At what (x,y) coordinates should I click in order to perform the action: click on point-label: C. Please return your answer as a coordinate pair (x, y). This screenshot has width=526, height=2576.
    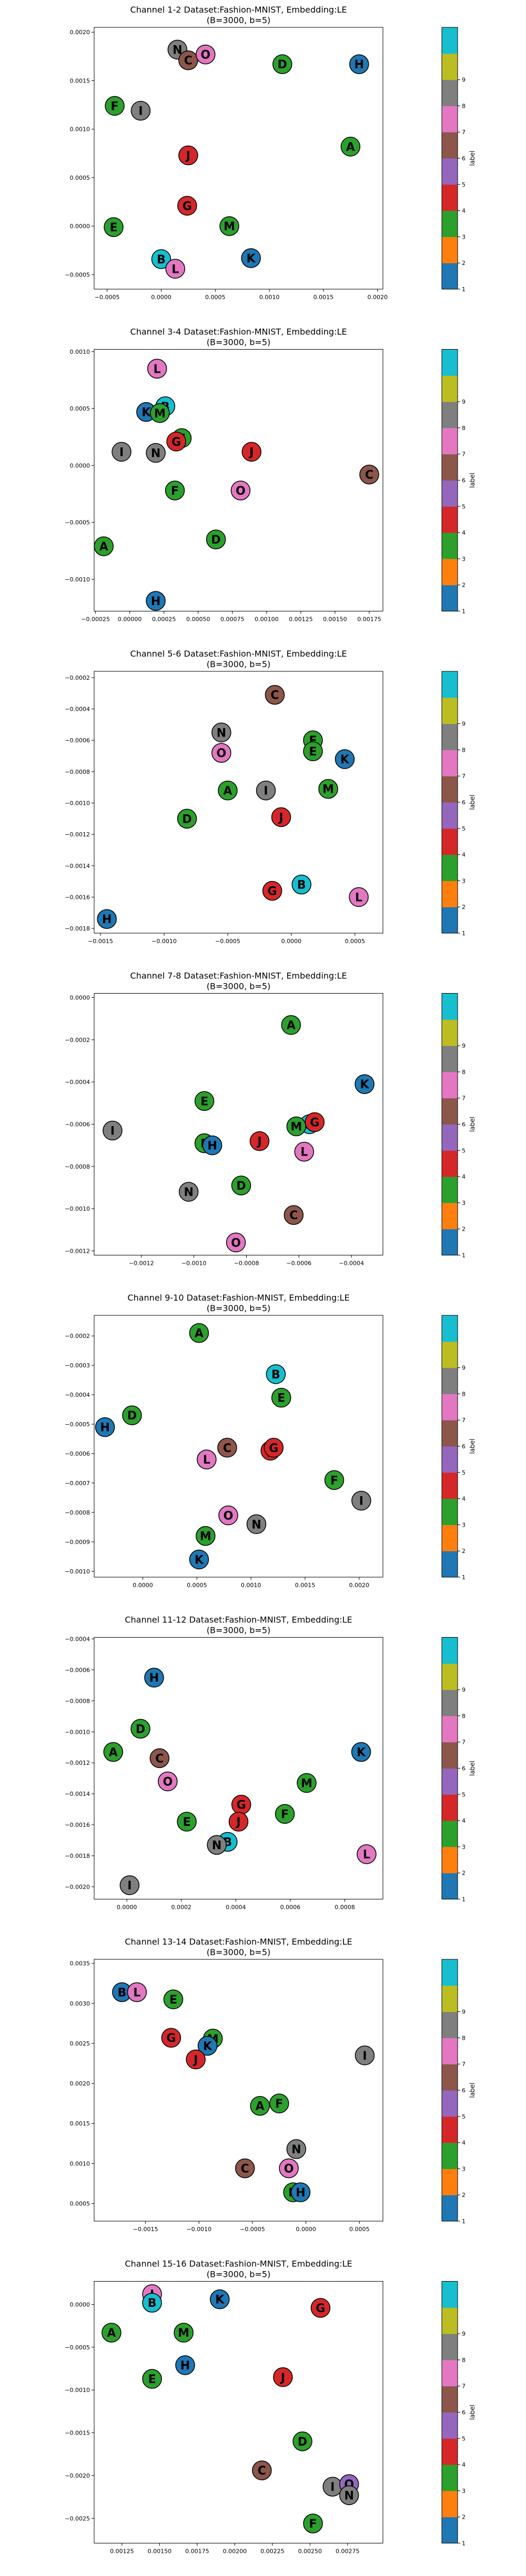
    Looking at the image, I should click on (188, 61).